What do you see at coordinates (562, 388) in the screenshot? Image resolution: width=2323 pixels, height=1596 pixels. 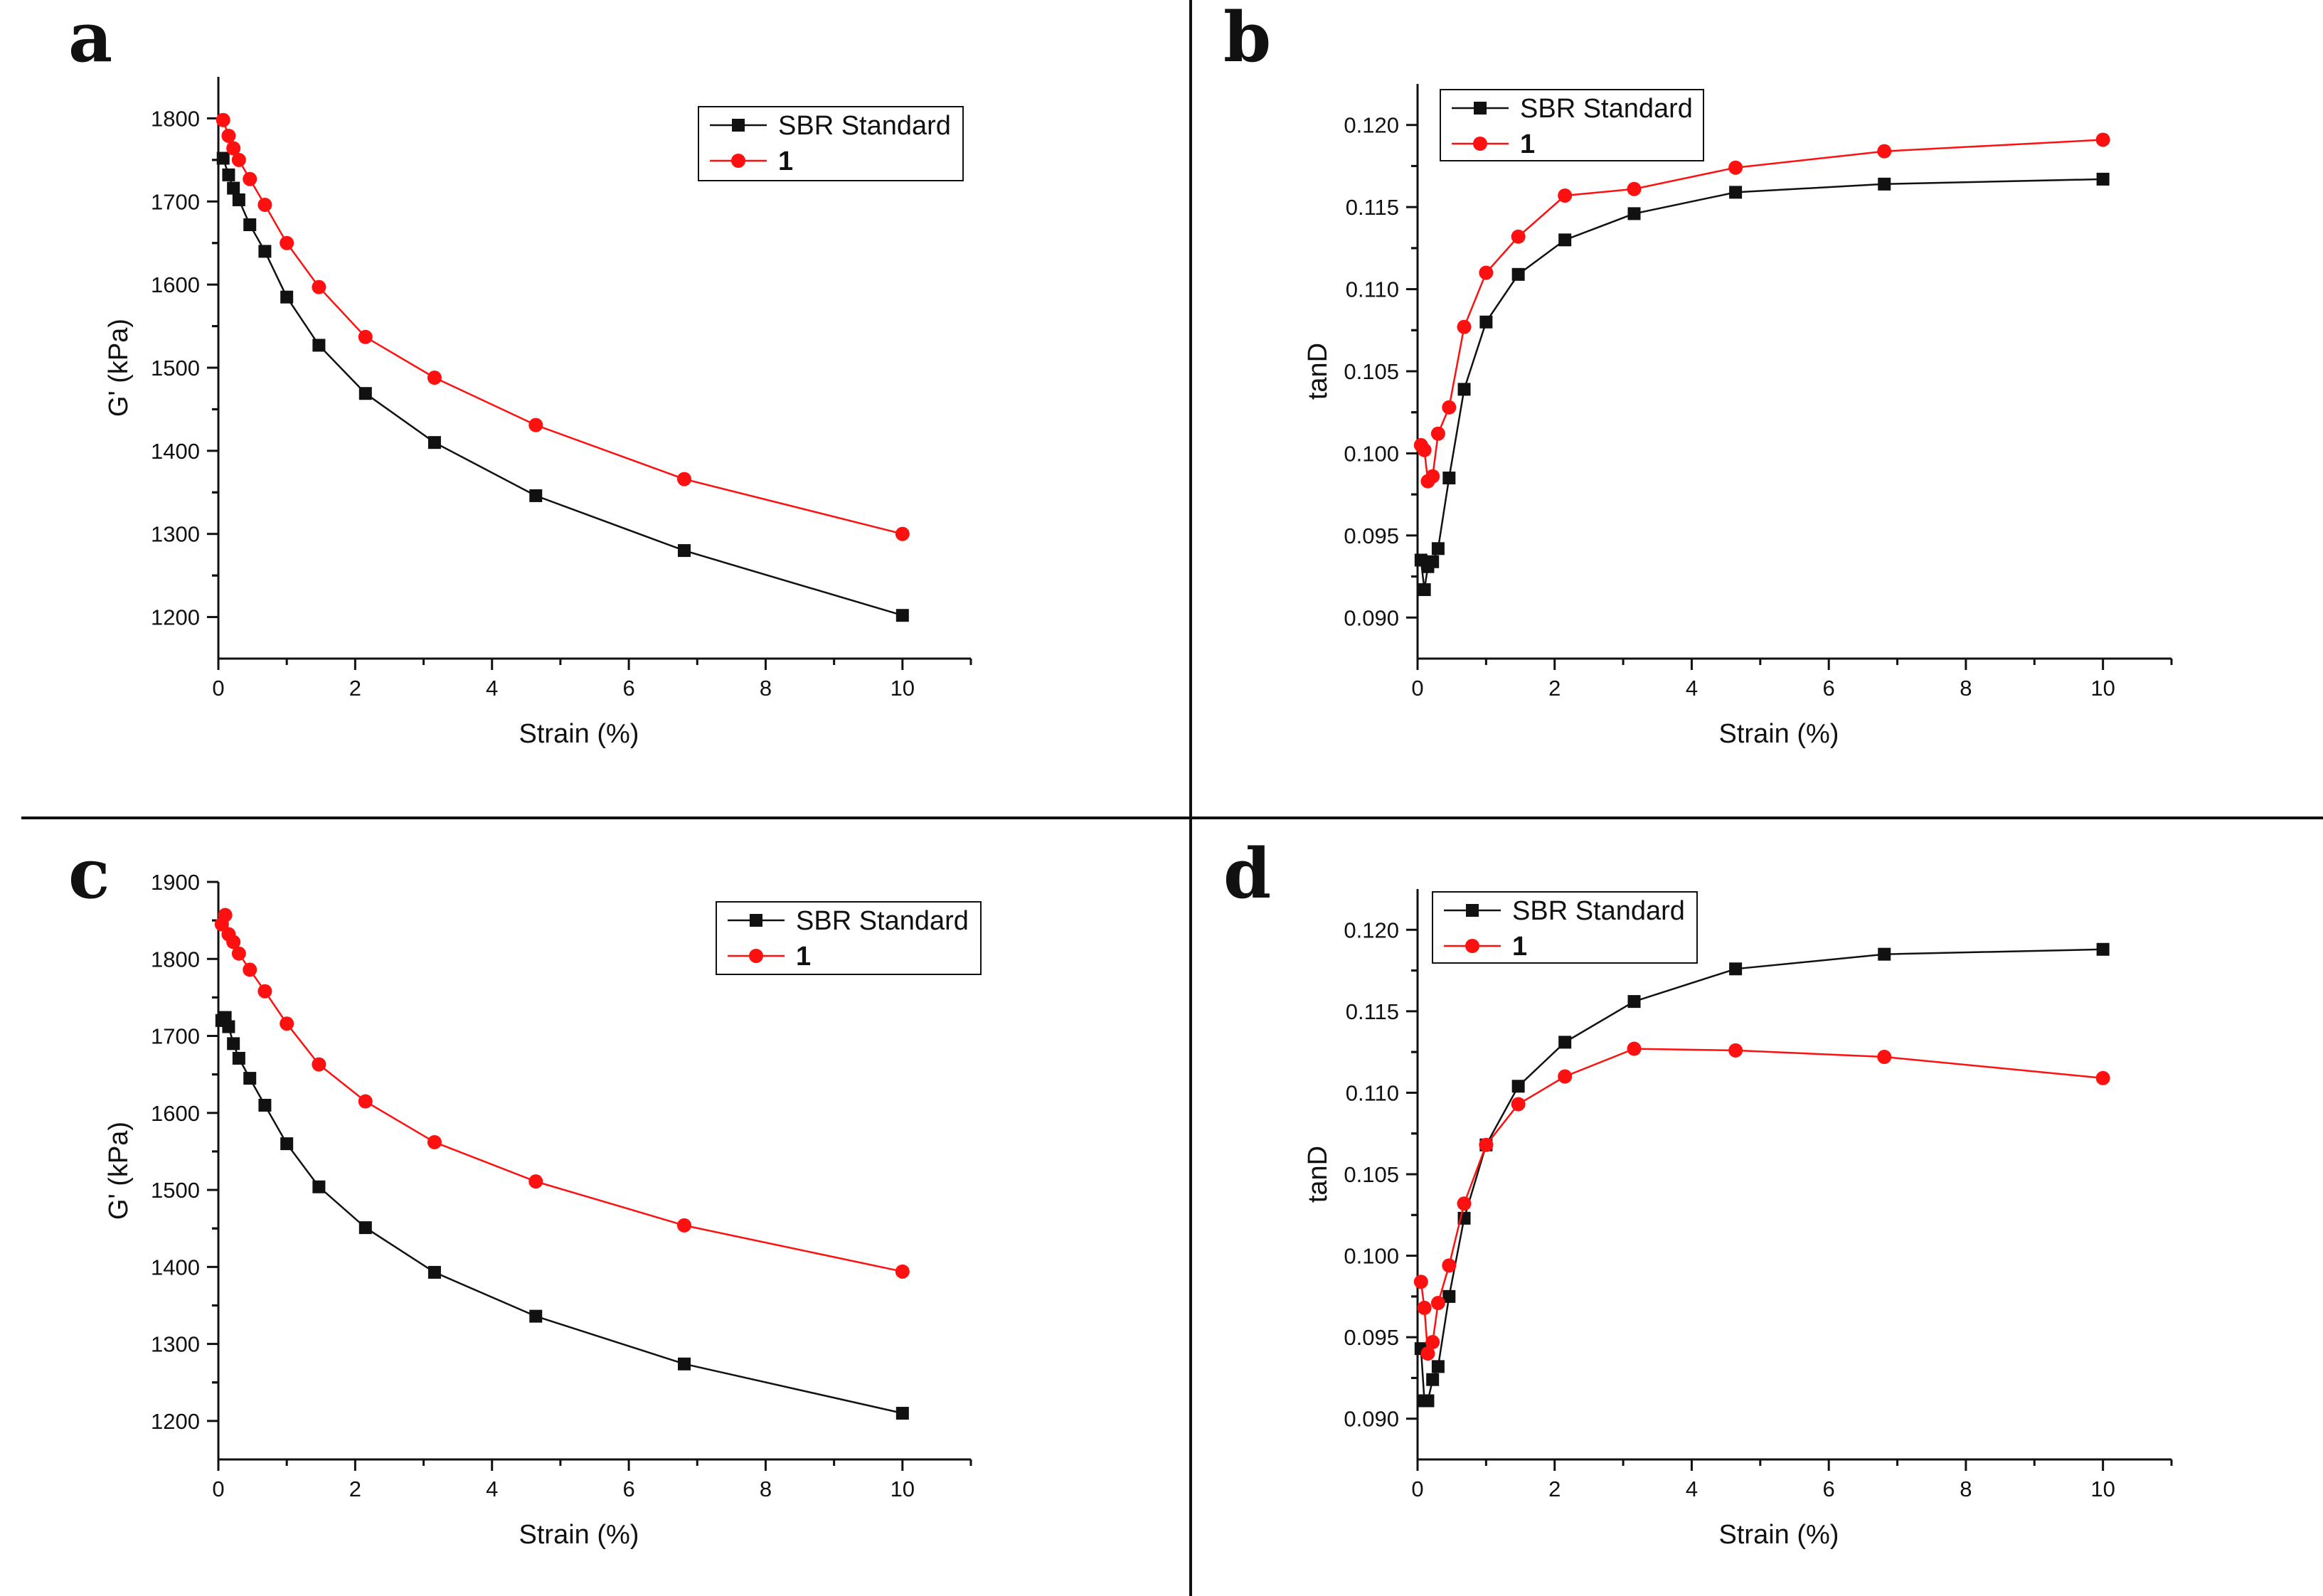 I see `series-line-sbr-standard` at bounding box center [562, 388].